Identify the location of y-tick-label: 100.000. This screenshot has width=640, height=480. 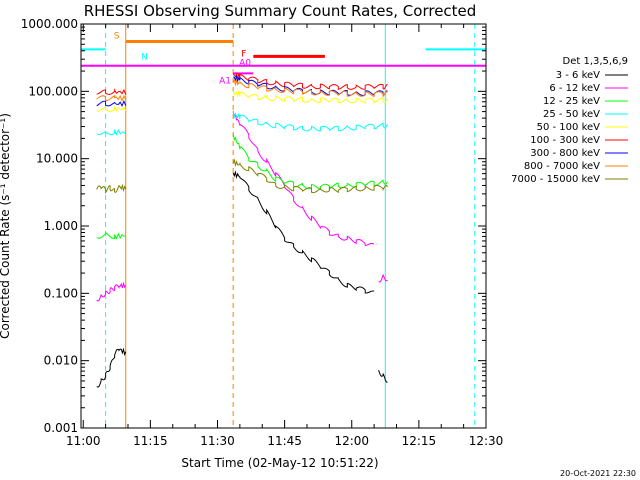
(53, 91).